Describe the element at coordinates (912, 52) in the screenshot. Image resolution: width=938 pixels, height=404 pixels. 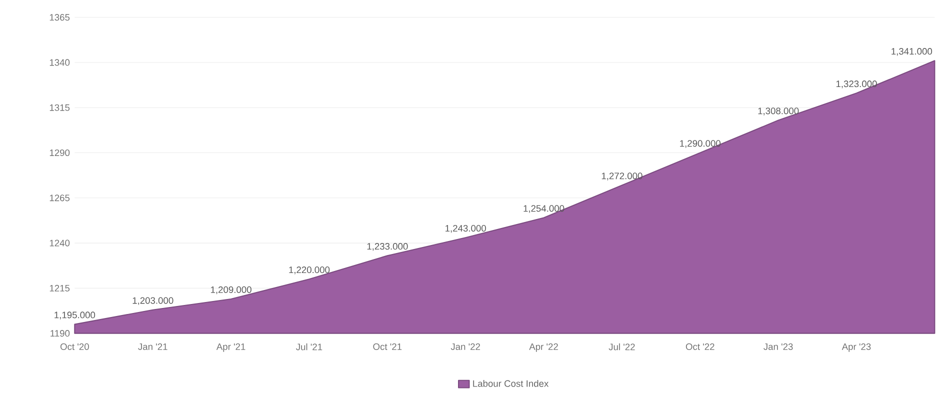
I see `data-label: 1,341.000` at that location.